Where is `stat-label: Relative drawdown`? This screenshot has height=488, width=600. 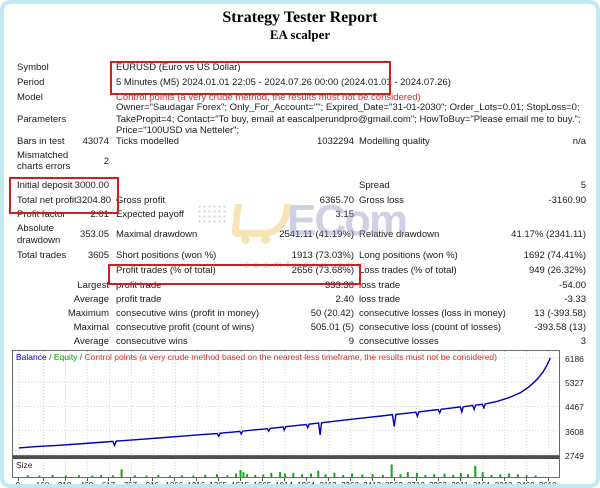 stat-label: Relative drawdown is located at coordinates (399, 234).